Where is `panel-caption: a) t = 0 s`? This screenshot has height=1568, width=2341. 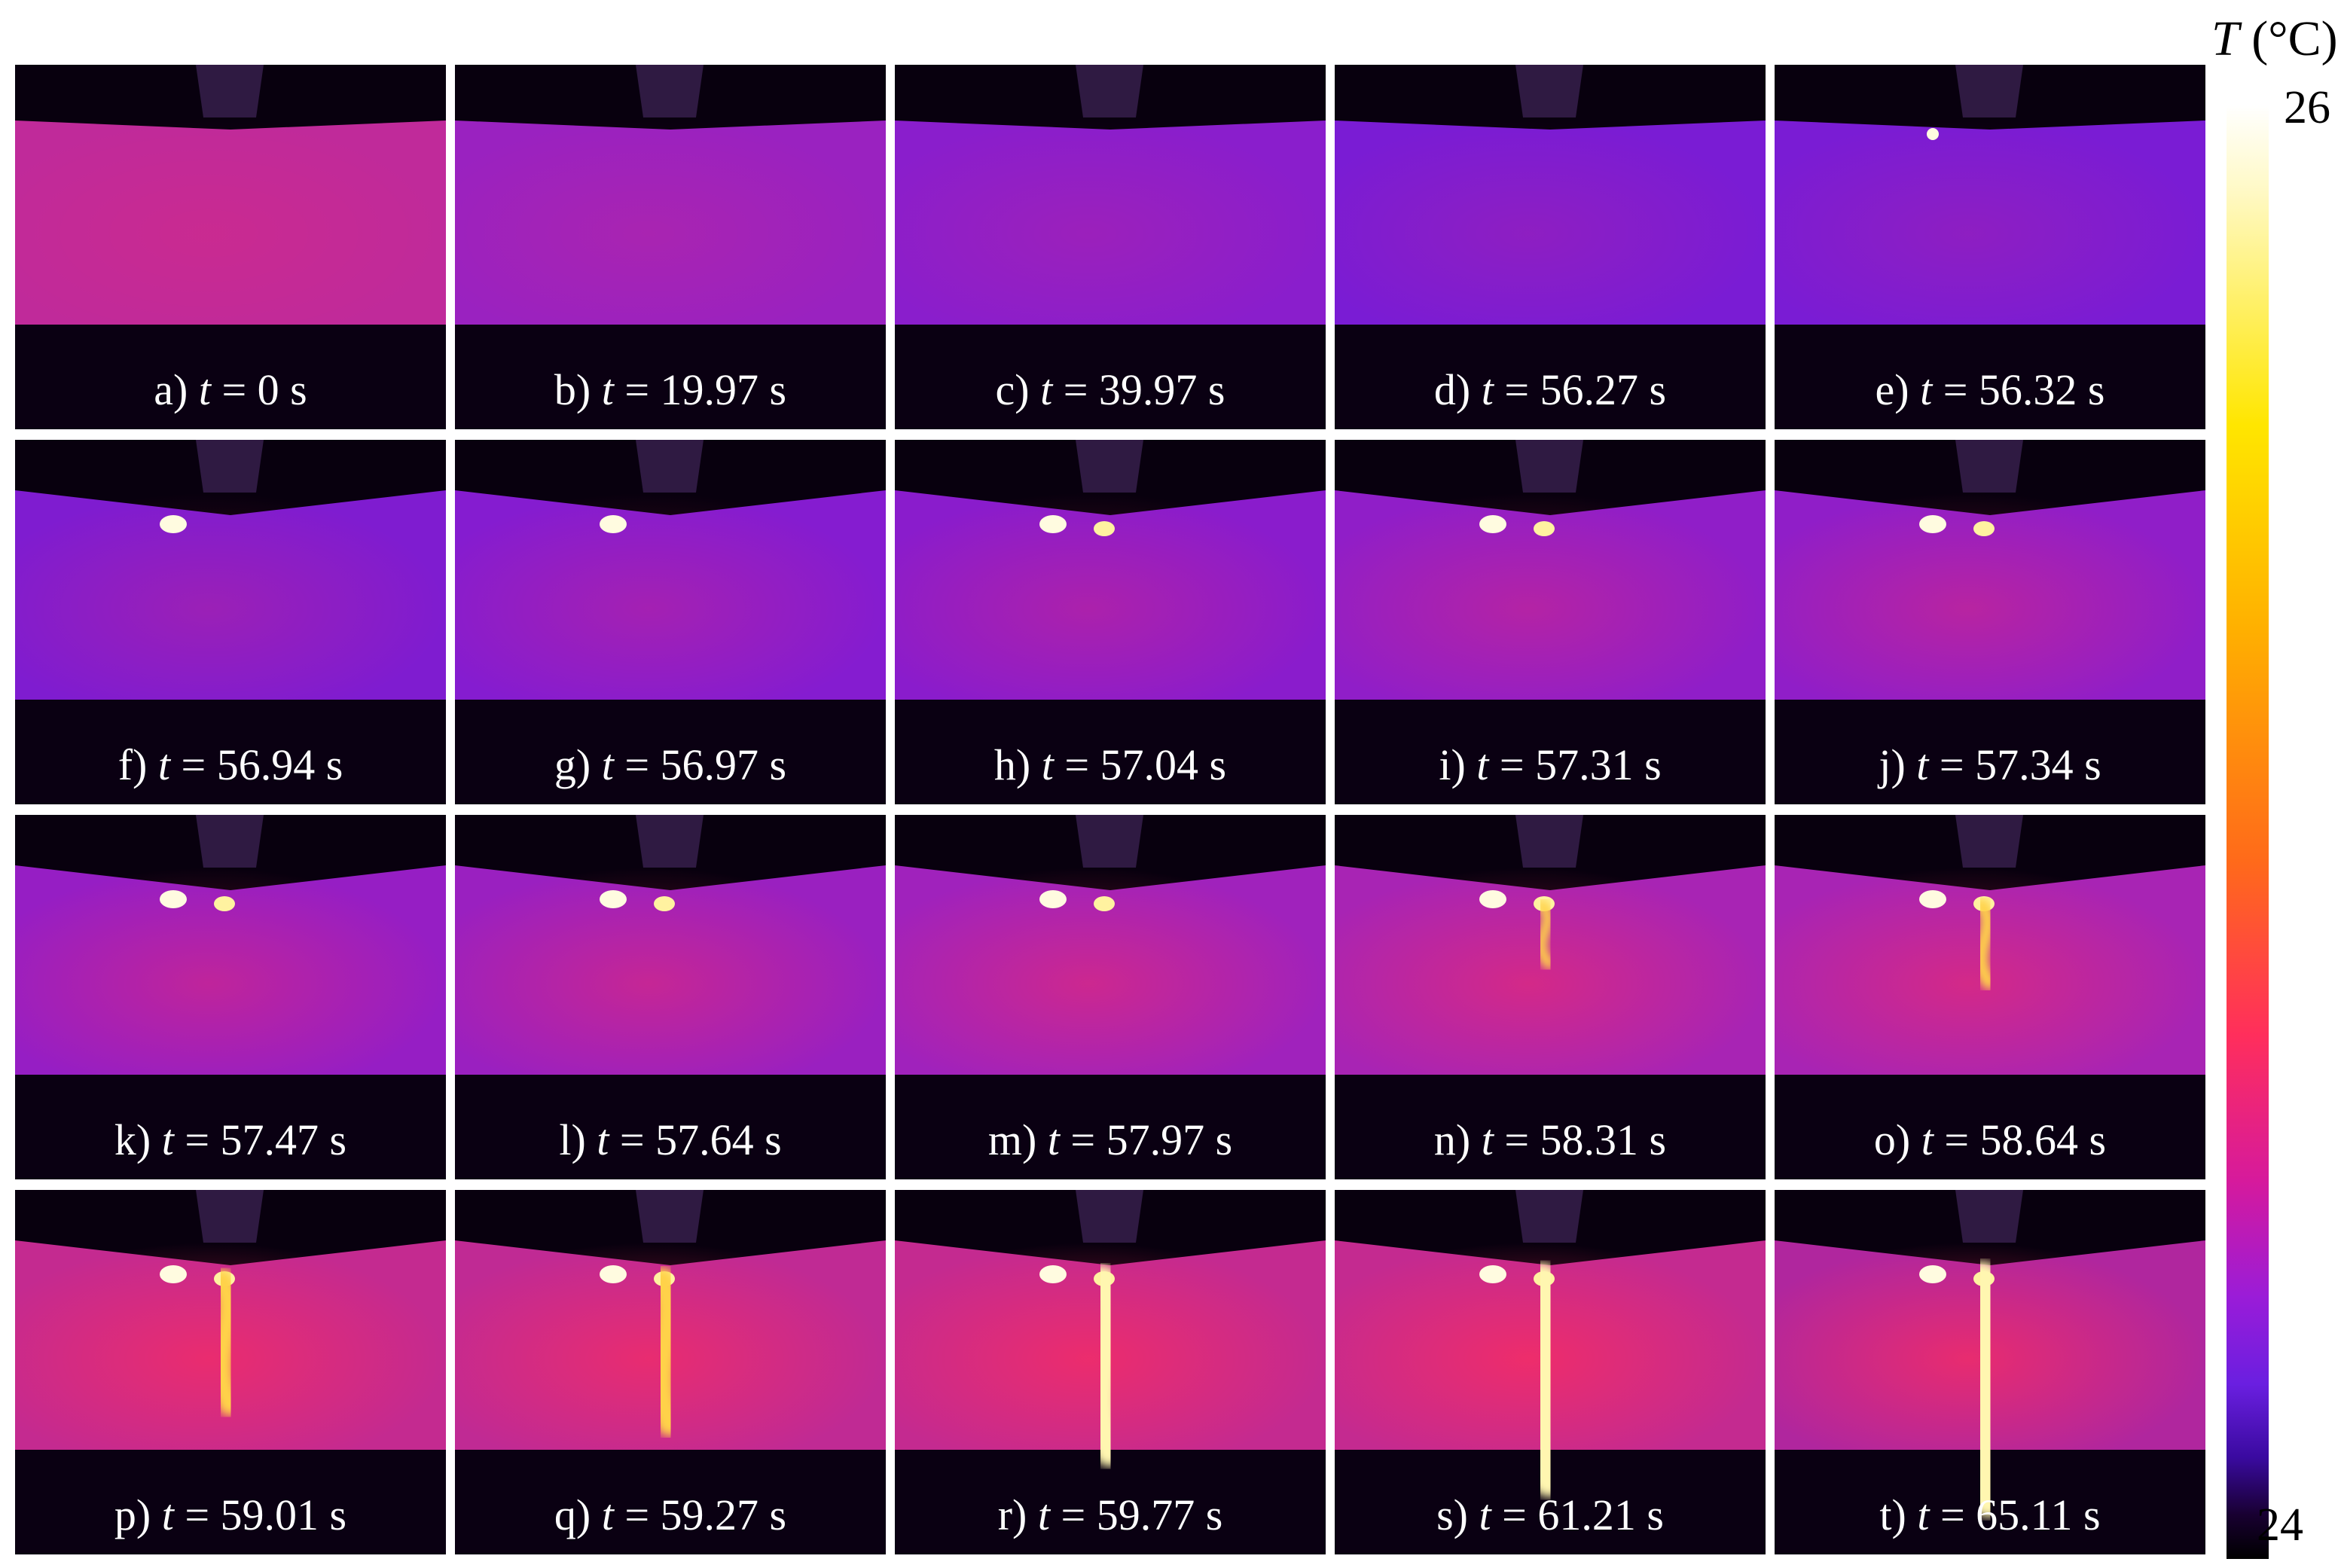 panel-caption: a) t = 0 s is located at coordinates (230, 390).